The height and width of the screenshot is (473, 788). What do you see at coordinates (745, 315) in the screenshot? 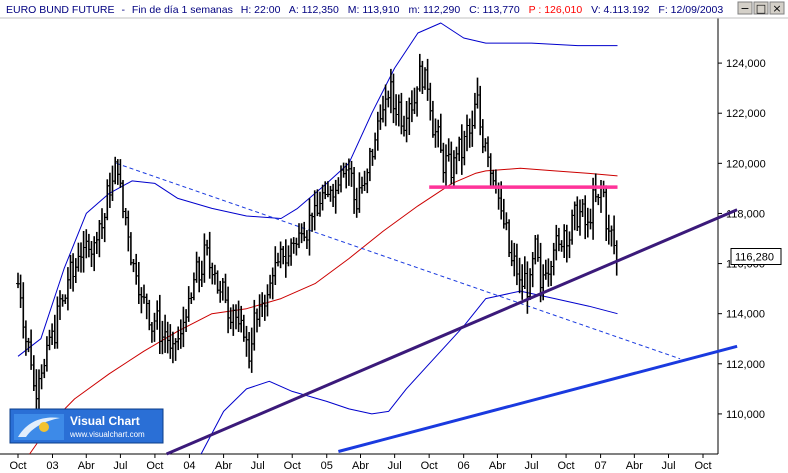
I see `y-tick-label: 114,000` at bounding box center [745, 315].